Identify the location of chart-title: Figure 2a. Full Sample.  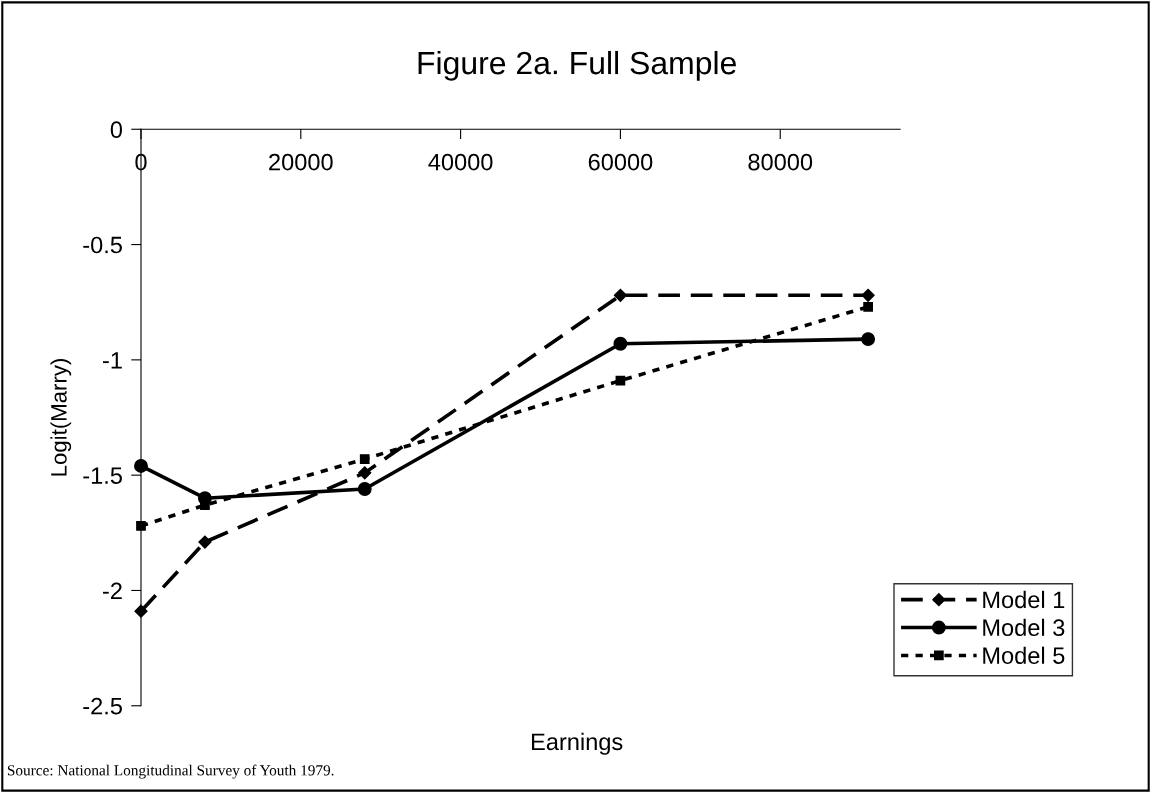
(577, 65).